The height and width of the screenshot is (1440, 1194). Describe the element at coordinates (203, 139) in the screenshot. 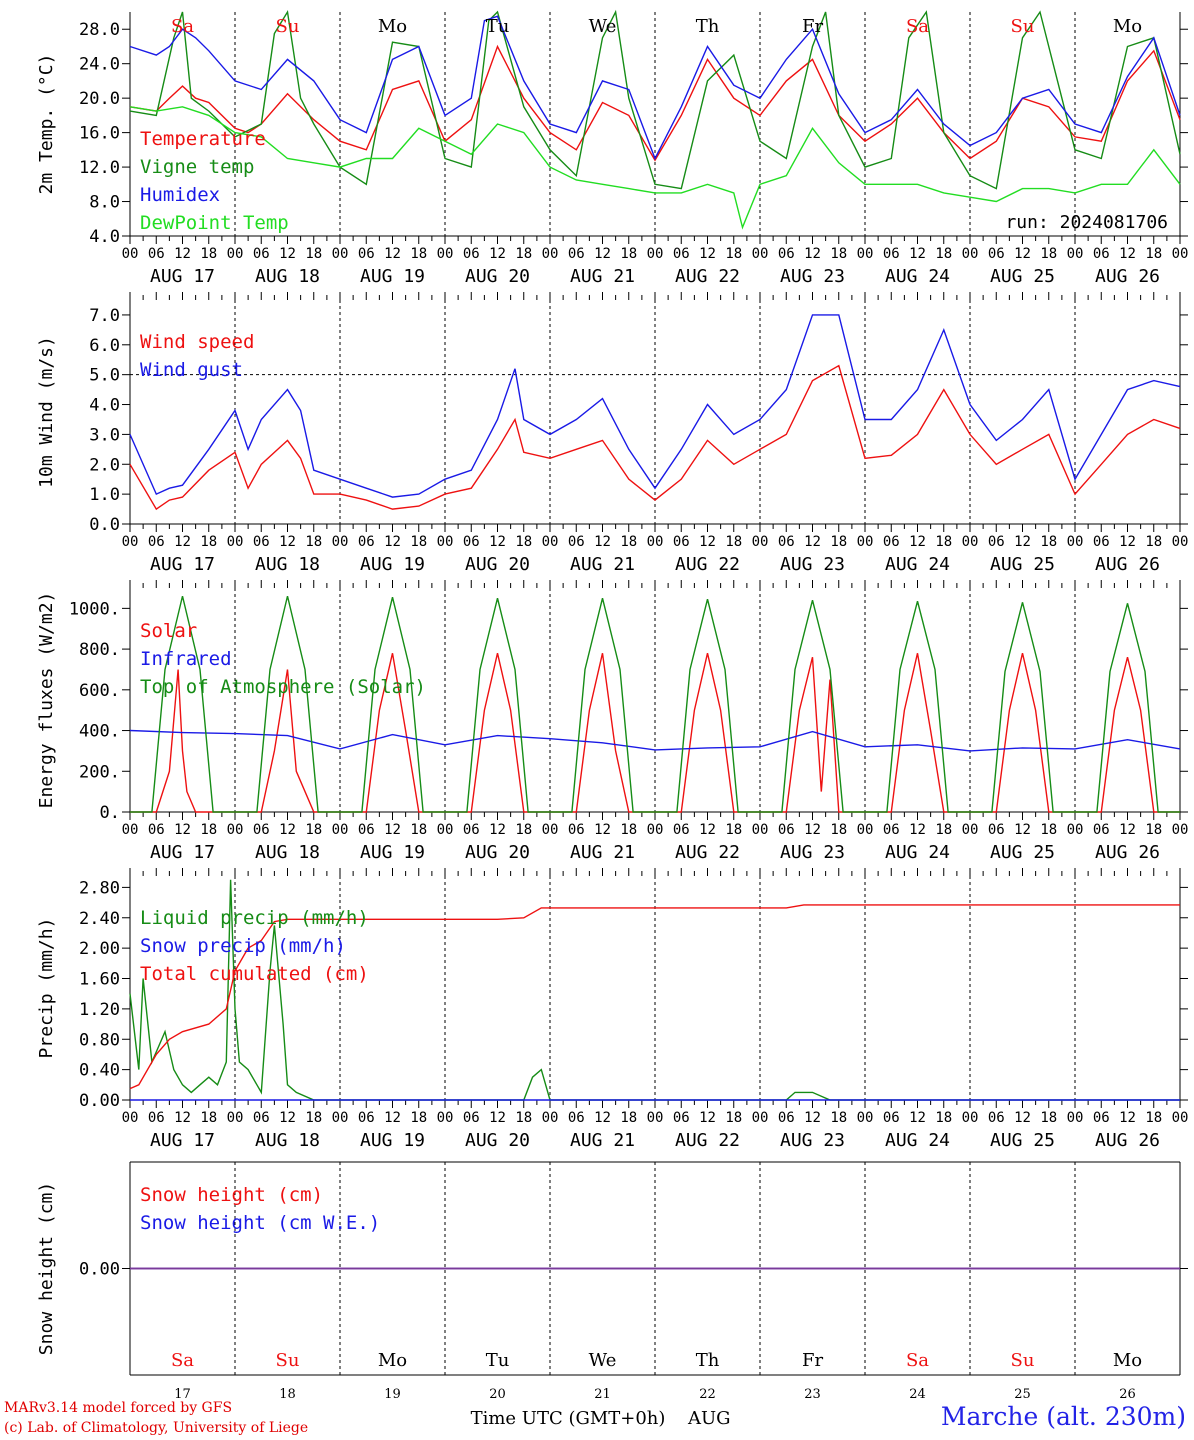

I see `legend-entry: Temperature` at that location.